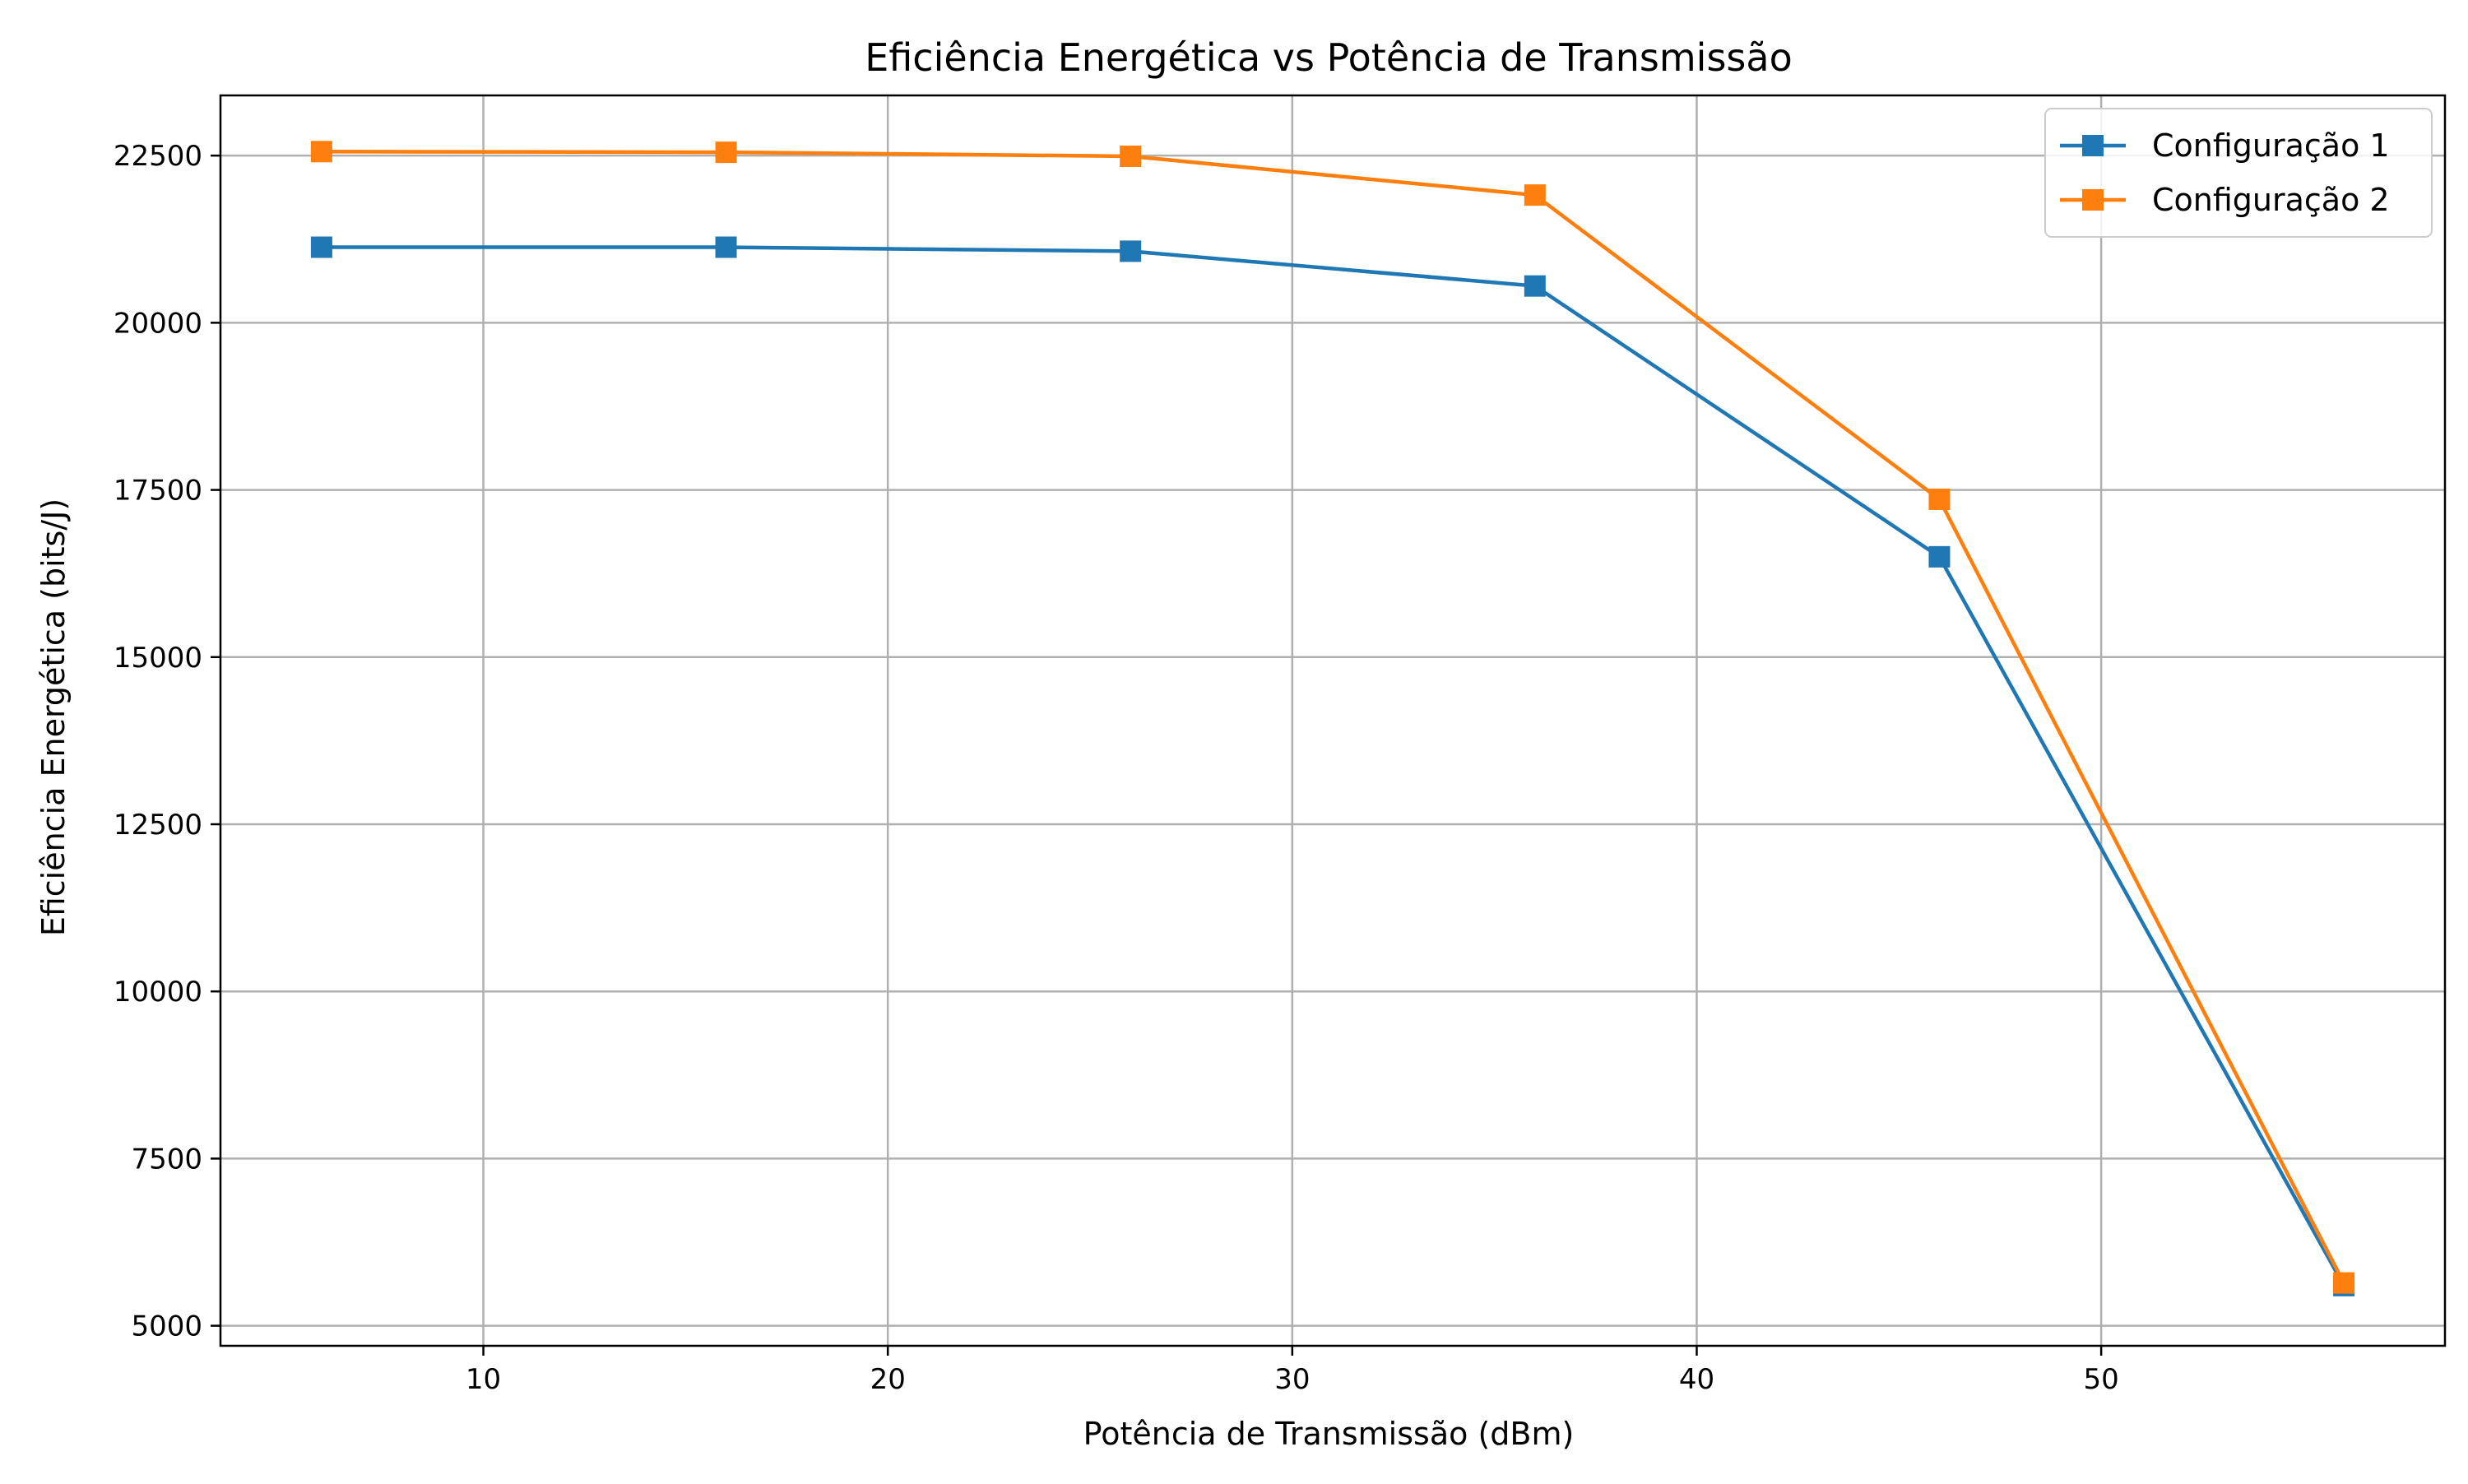 Image resolution: width=2468 pixels, height=1484 pixels. What do you see at coordinates (53, 717) in the screenshot?
I see `y-axis-label: Eficiência Energética (bits/J)` at bounding box center [53, 717].